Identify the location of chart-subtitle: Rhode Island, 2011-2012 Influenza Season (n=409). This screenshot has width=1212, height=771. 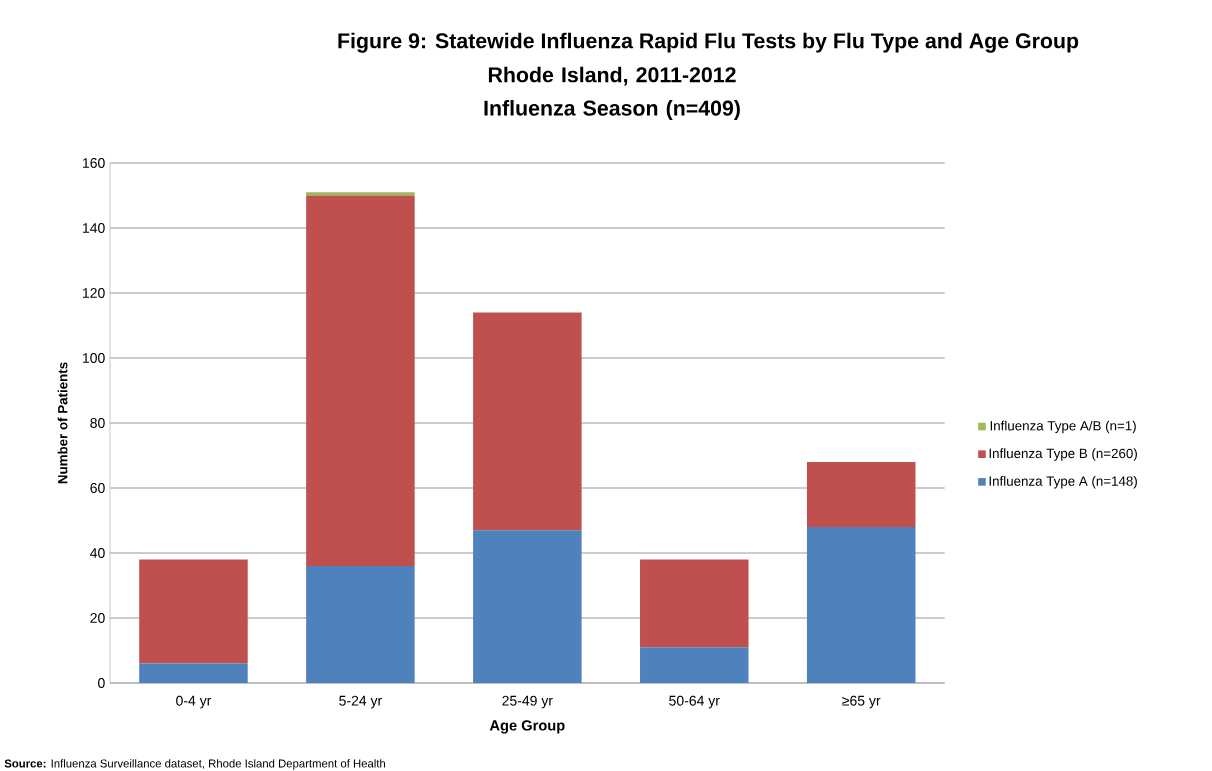
(612, 93).